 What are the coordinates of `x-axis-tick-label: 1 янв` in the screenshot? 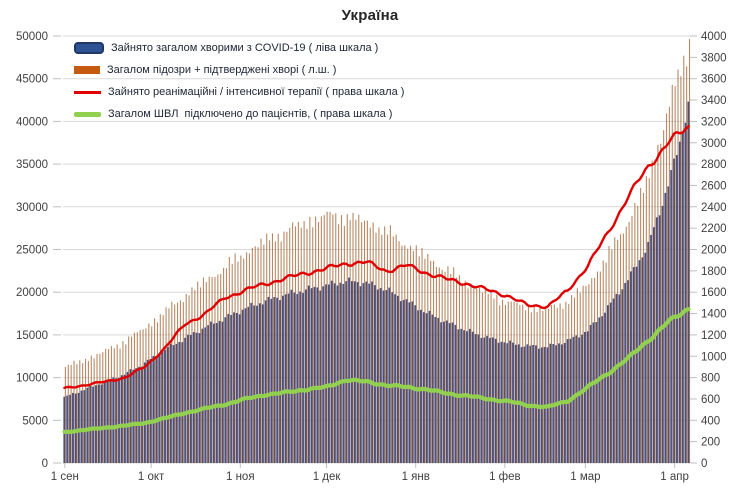 It's located at (416, 477).